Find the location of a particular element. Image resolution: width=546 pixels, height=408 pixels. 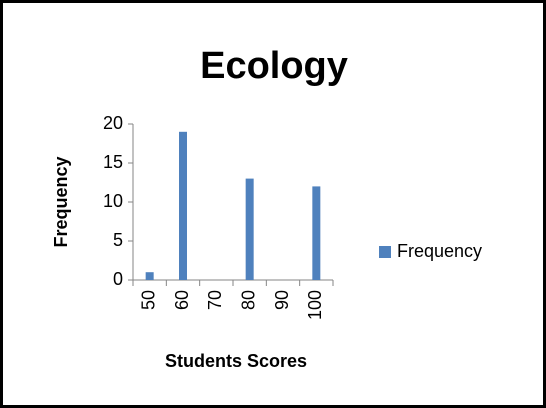

y-tick-label: 15 is located at coordinates (113, 162).